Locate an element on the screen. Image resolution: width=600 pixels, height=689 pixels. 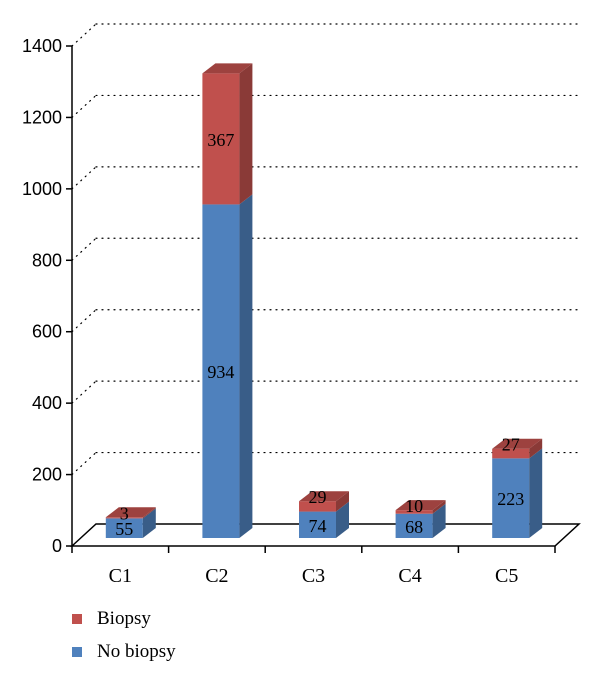
bar-C5-biopsy is located at coordinates (517, 448).